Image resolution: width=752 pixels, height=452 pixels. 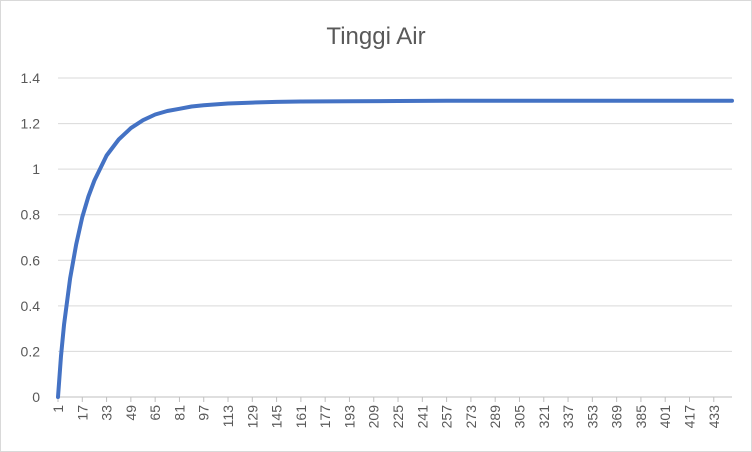 I want to click on x-tick-label: 17, so click(x=82, y=413).